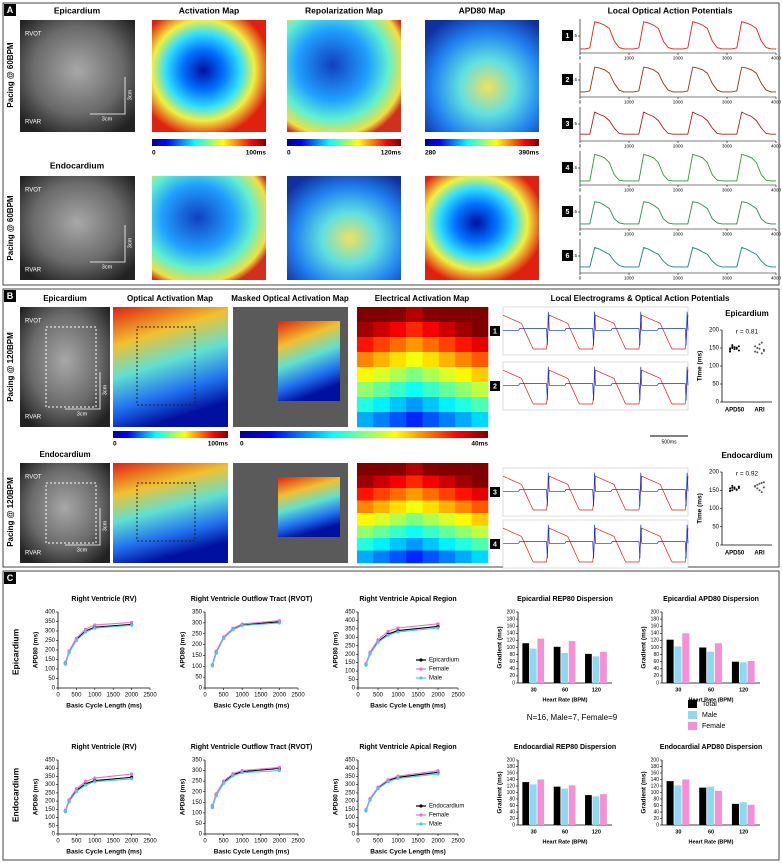  I want to click on chart-title: Endocardium, so click(746, 455).